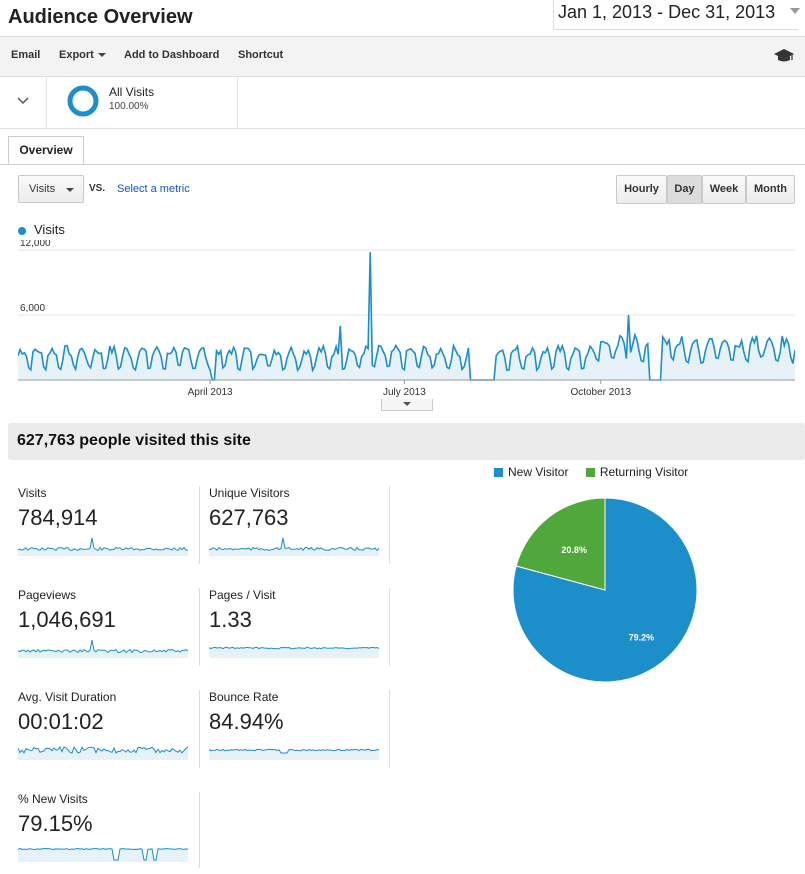 This screenshot has height=874, width=805. I want to click on returning-visitor-swatch, so click(590, 473).